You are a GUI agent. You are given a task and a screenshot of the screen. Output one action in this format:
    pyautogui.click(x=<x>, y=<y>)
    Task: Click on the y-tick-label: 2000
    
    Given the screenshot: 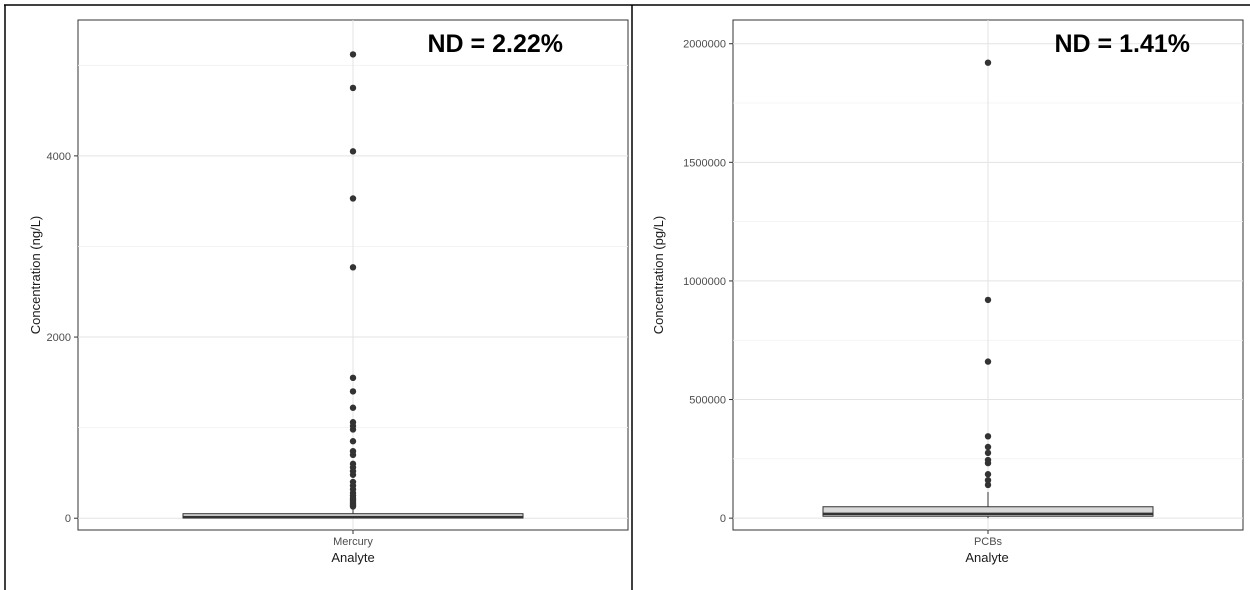 What is the action you would take?
    pyautogui.click(x=59, y=338)
    